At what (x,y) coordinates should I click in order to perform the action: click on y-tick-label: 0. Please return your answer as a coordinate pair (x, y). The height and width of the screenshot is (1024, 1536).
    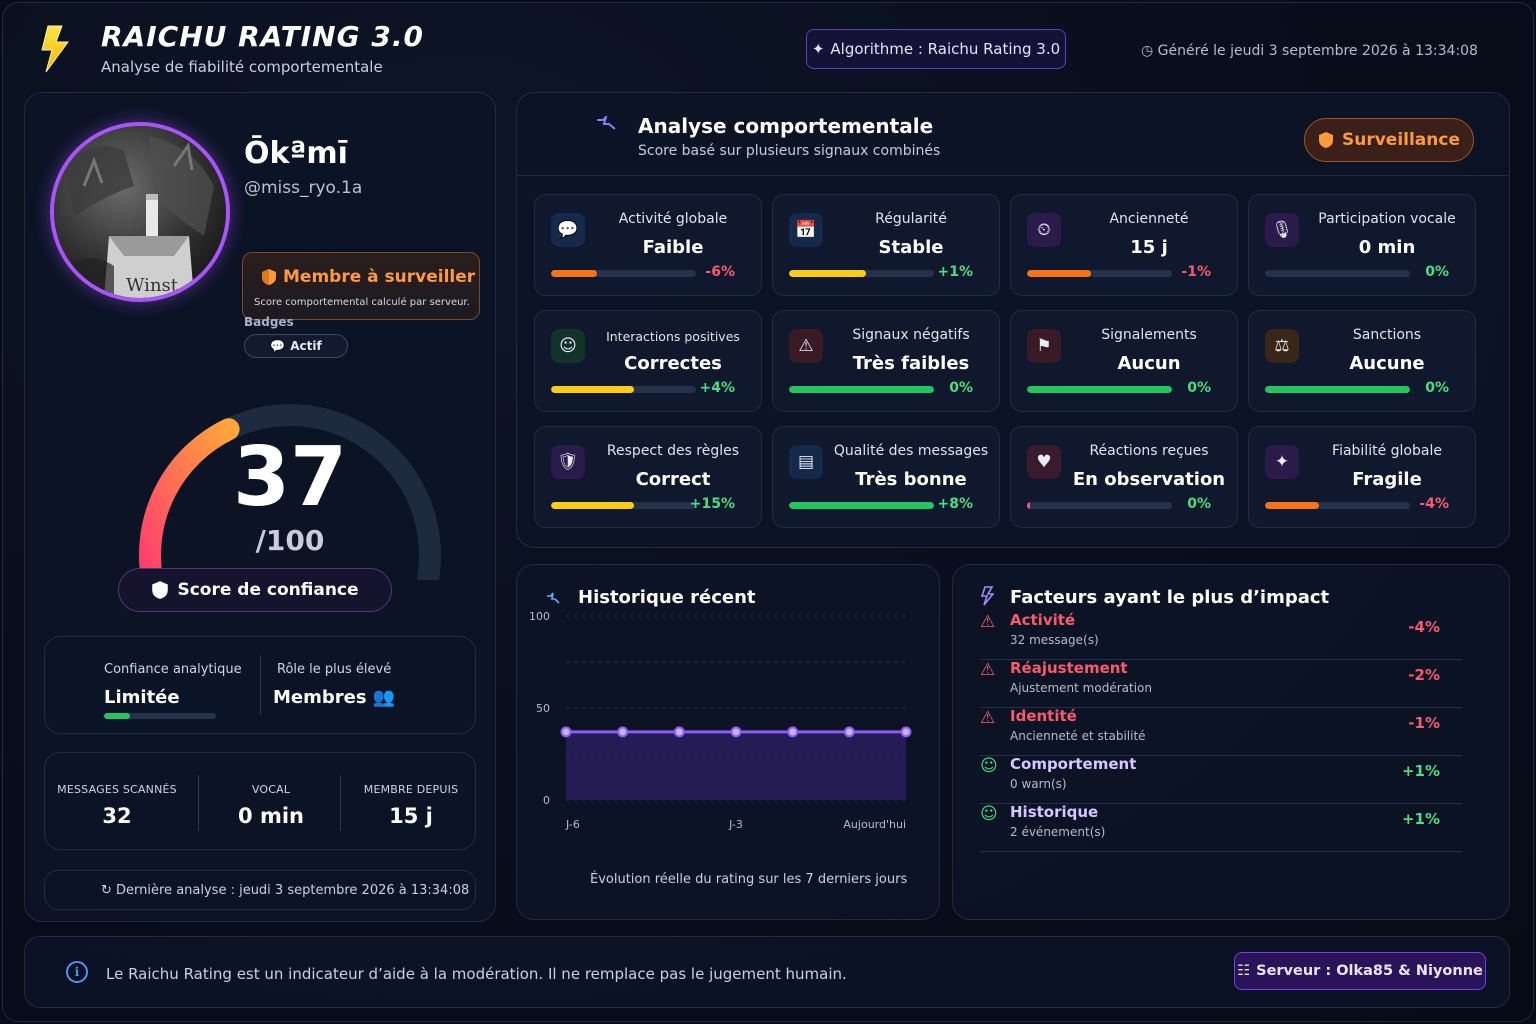
    Looking at the image, I should click on (546, 800).